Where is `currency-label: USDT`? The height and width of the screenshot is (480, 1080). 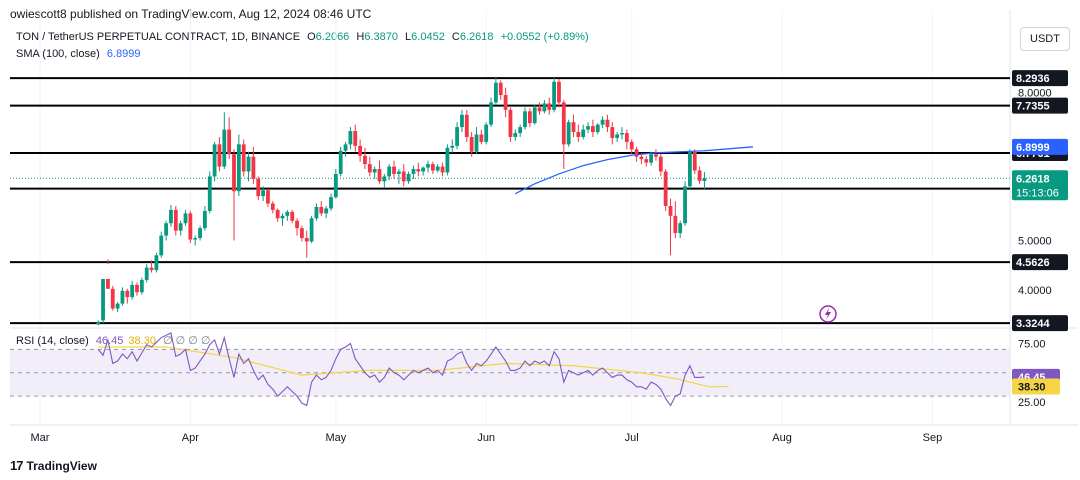 currency-label: USDT is located at coordinates (1045, 39).